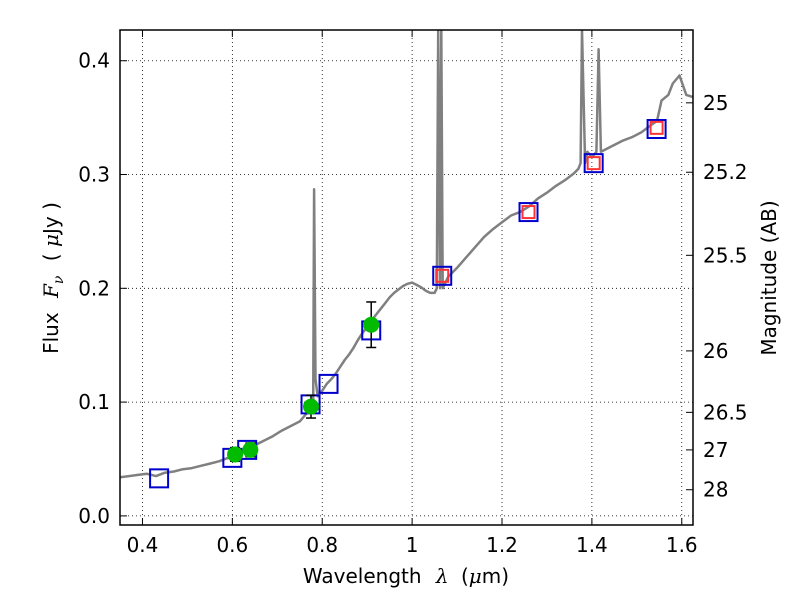  I want to click on y-tick-label: 0.2, so click(94, 288).